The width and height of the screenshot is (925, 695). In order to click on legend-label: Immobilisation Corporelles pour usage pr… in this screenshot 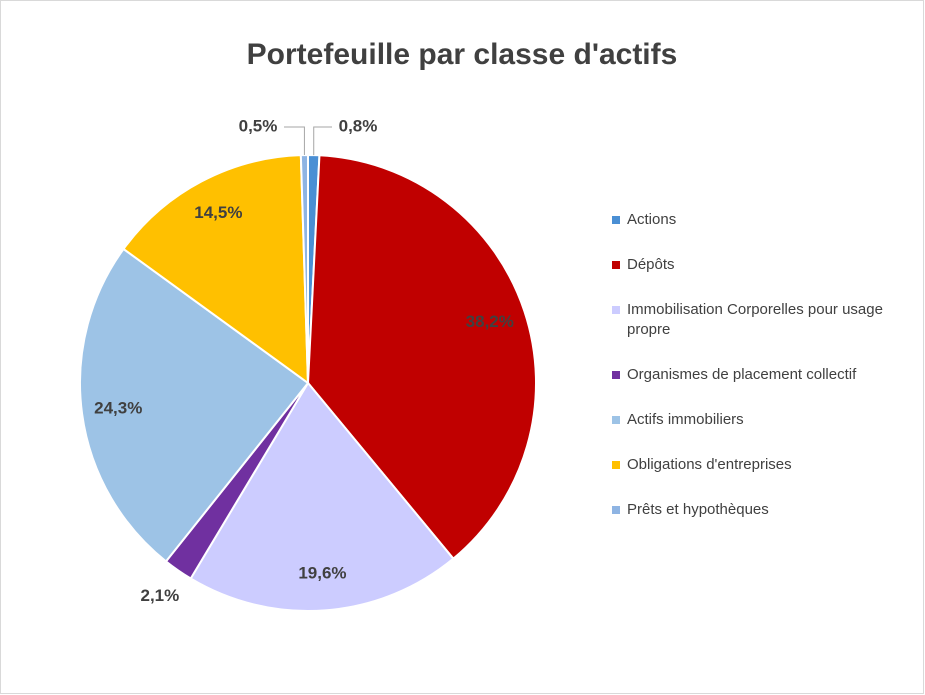, I will do `click(755, 319)`.